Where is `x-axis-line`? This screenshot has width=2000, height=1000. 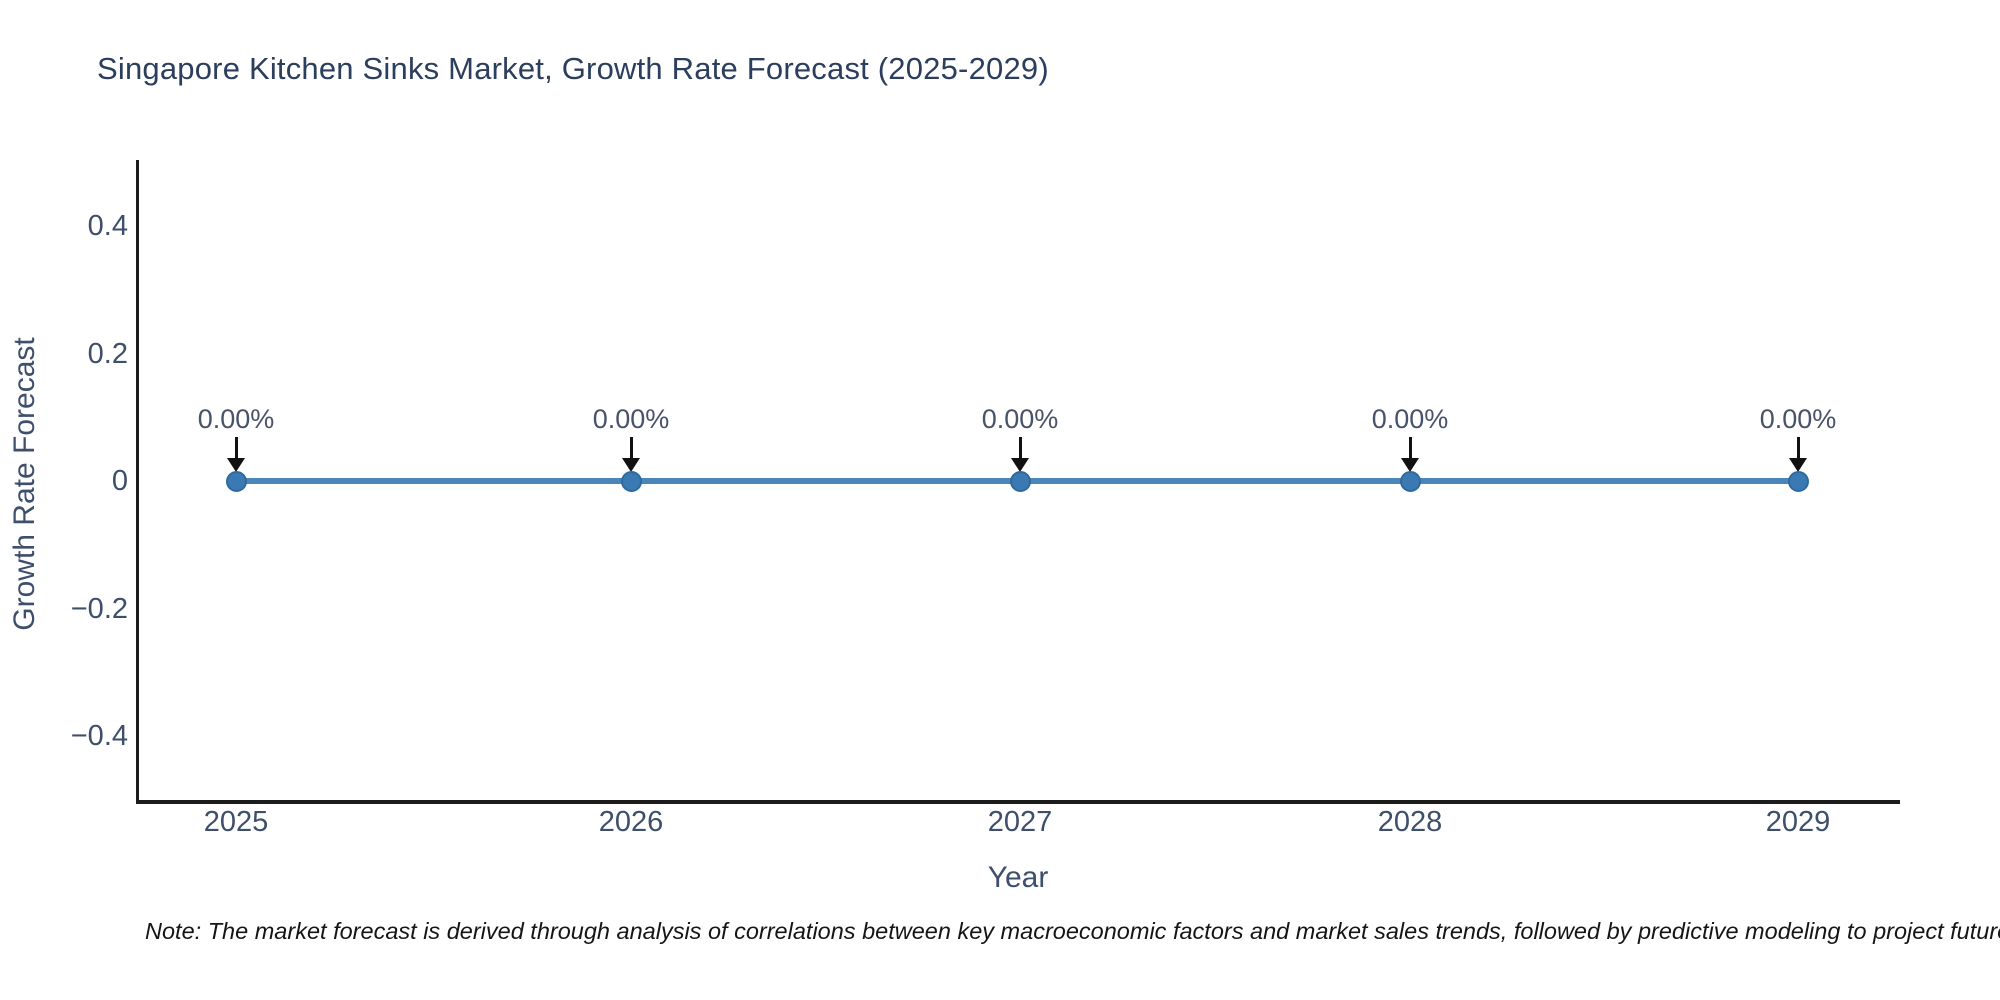
x-axis-line is located at coordinates (1018, 802).